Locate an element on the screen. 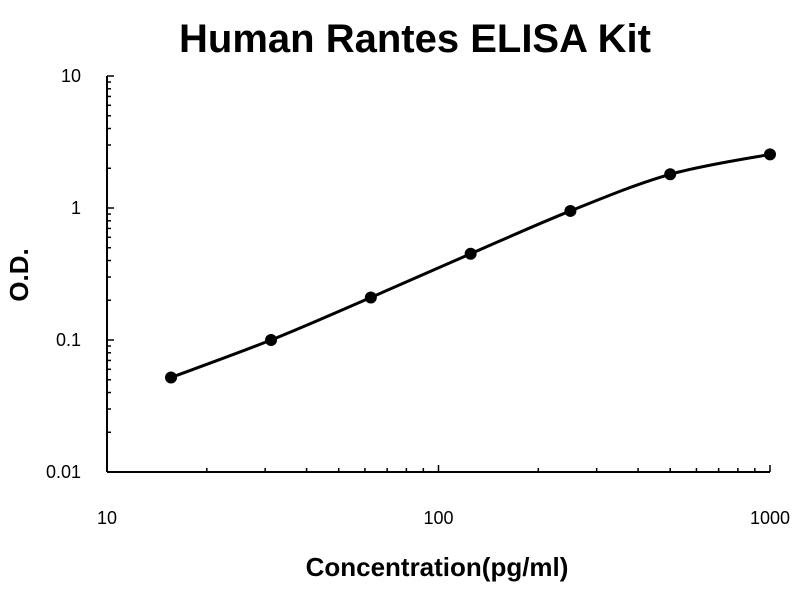 The width and height of the screenshot is (800, 600). y-tick-label: 1 is located at coordinates (76, 208).